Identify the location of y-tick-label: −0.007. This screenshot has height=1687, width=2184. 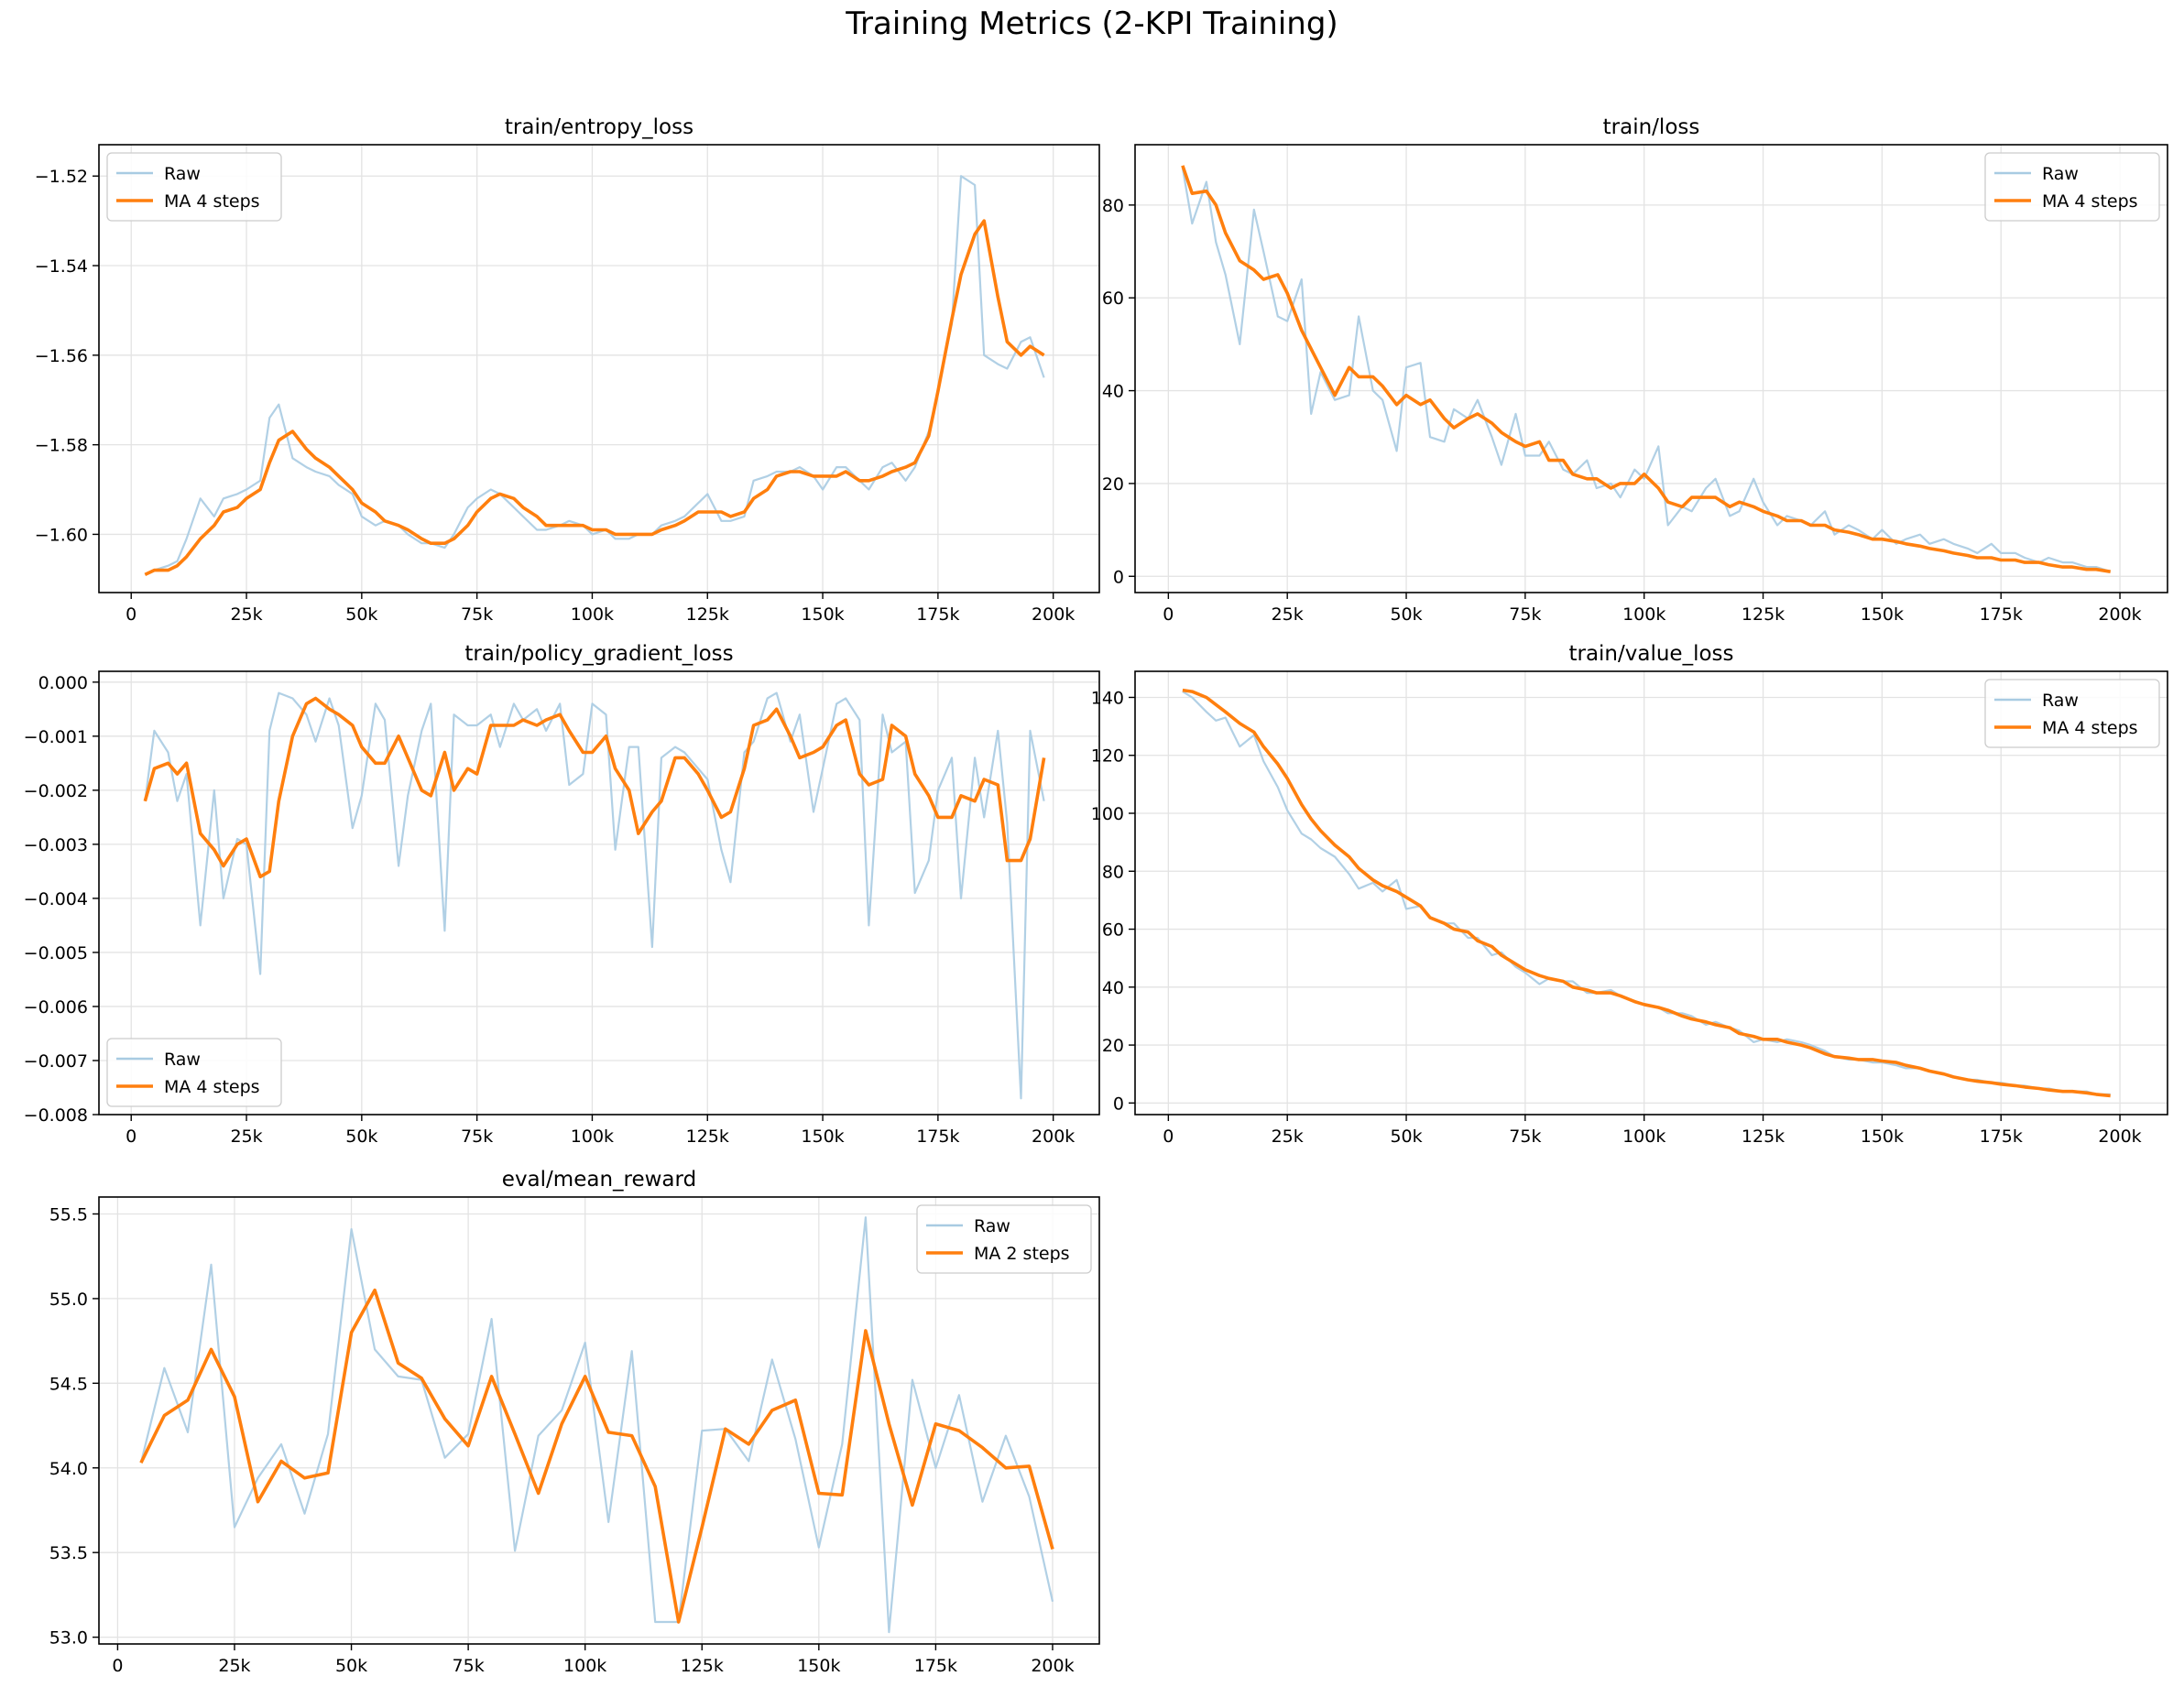
(56, 1061).